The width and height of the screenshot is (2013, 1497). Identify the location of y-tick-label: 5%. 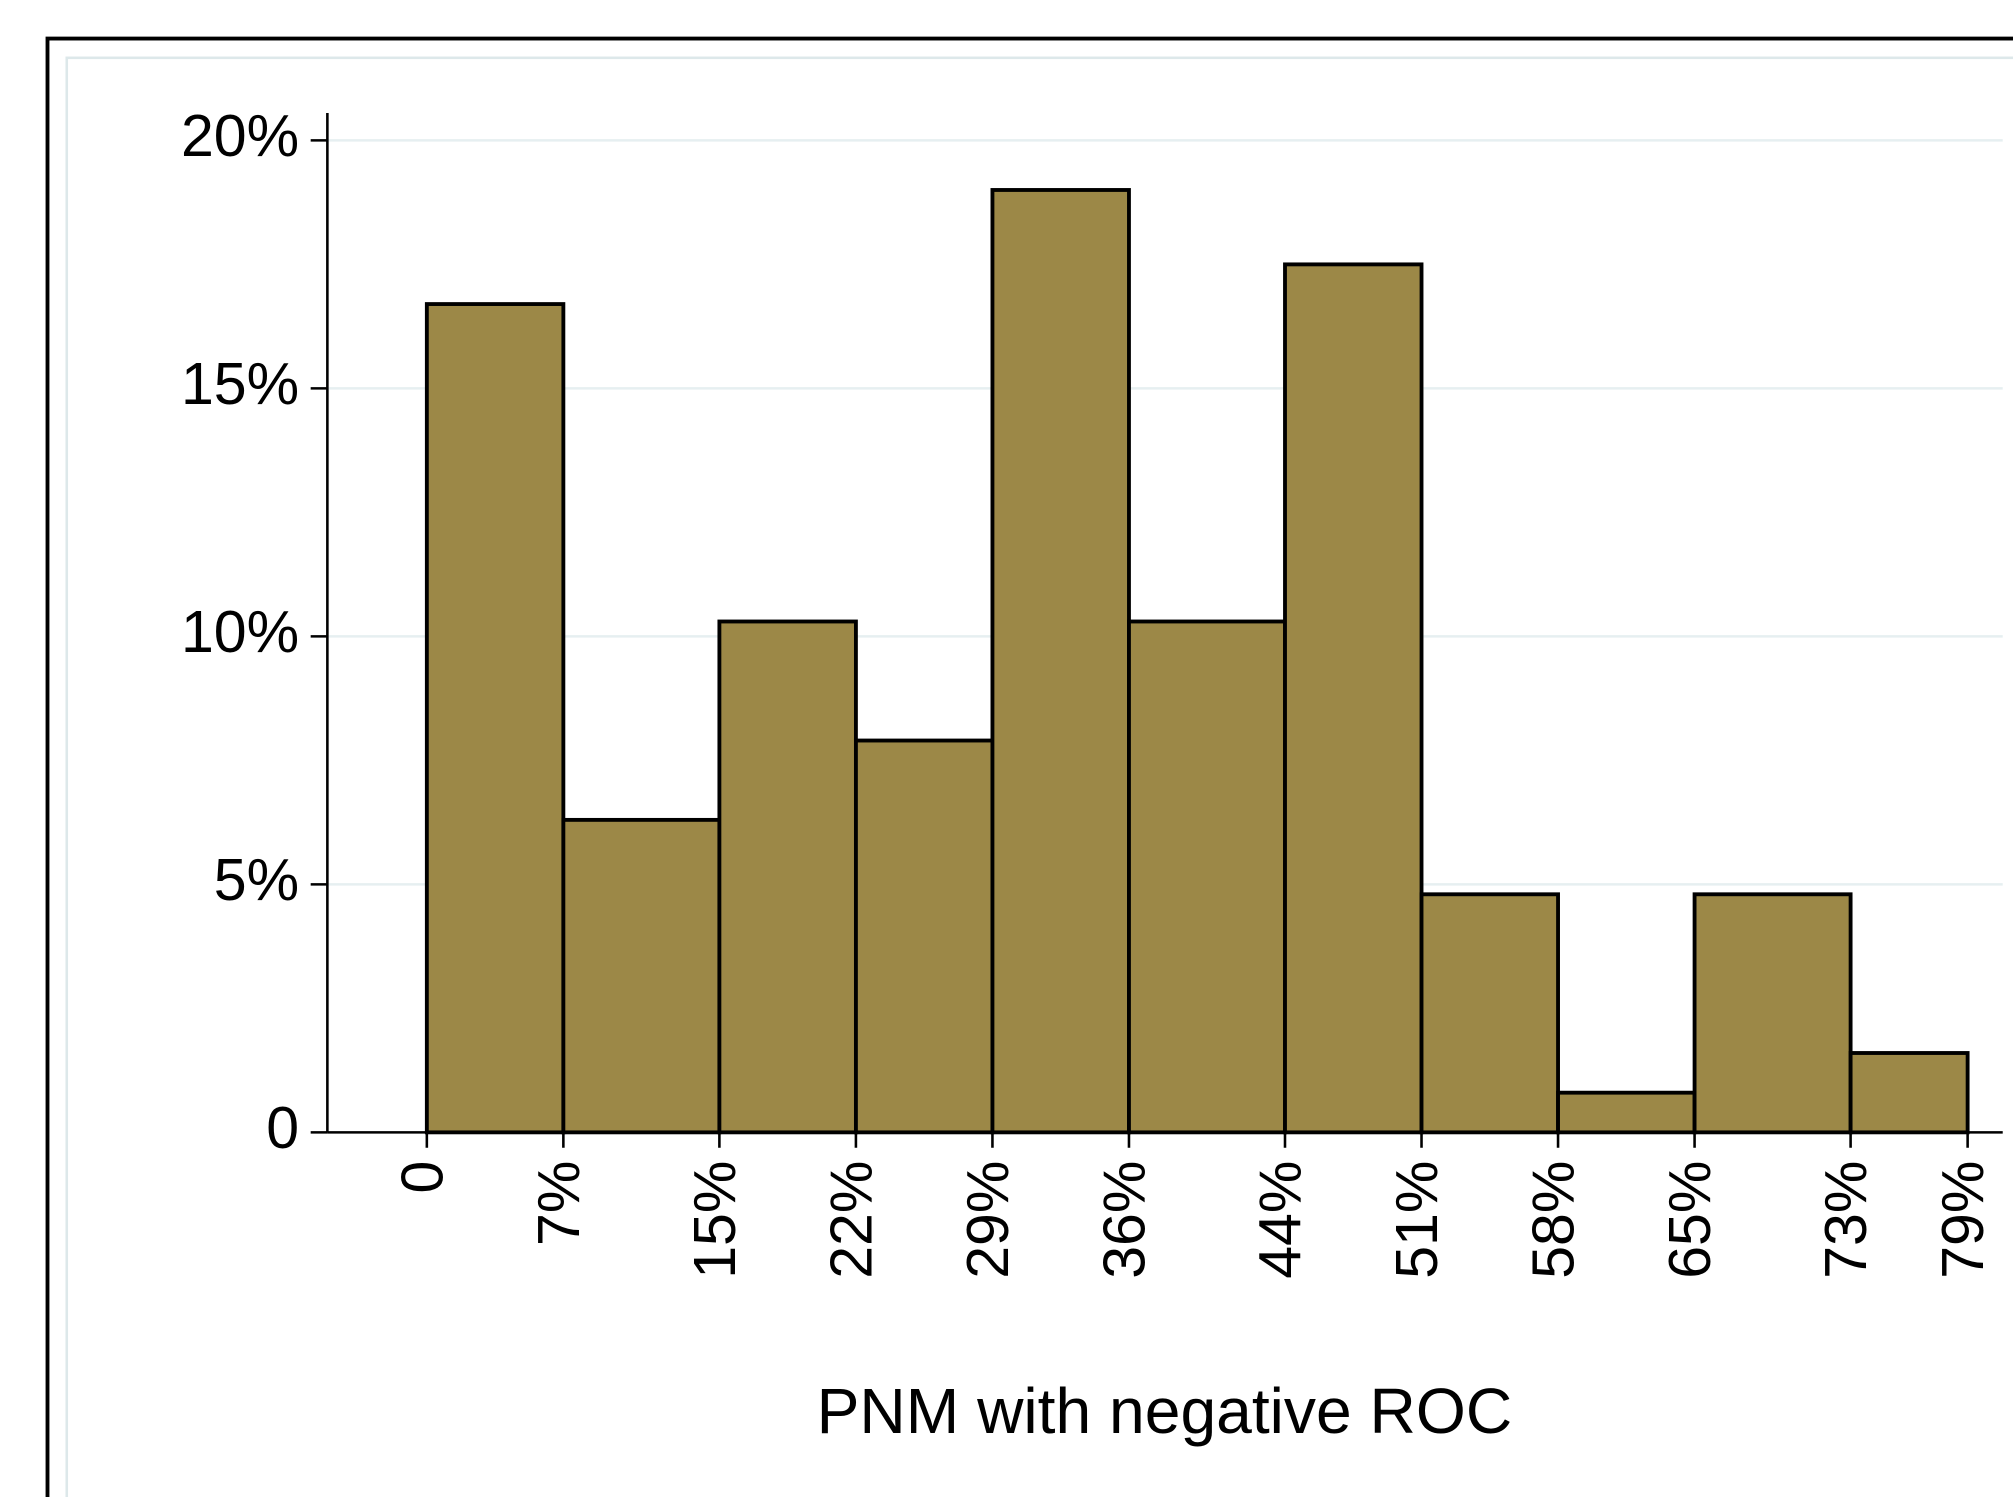
(256, 880).